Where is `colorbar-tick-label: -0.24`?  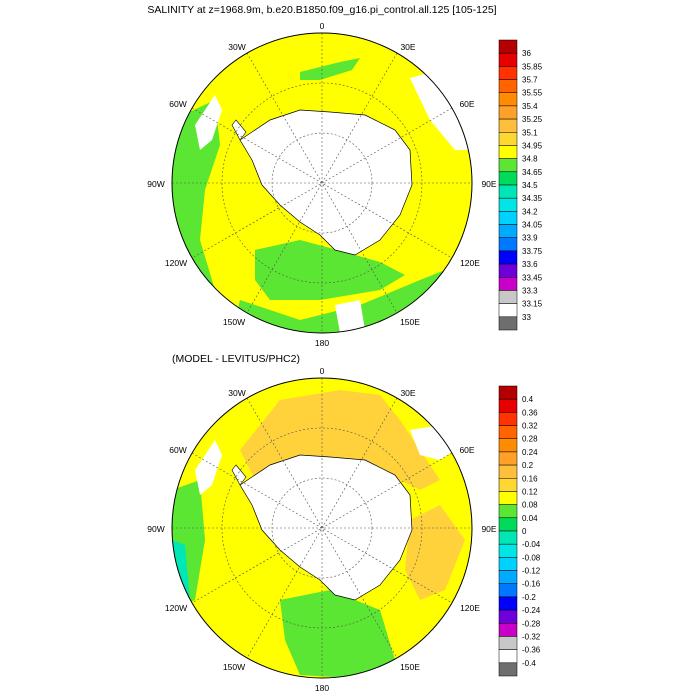 colorbar-tick-label: -0.24 is located at coordinates (531, 610).